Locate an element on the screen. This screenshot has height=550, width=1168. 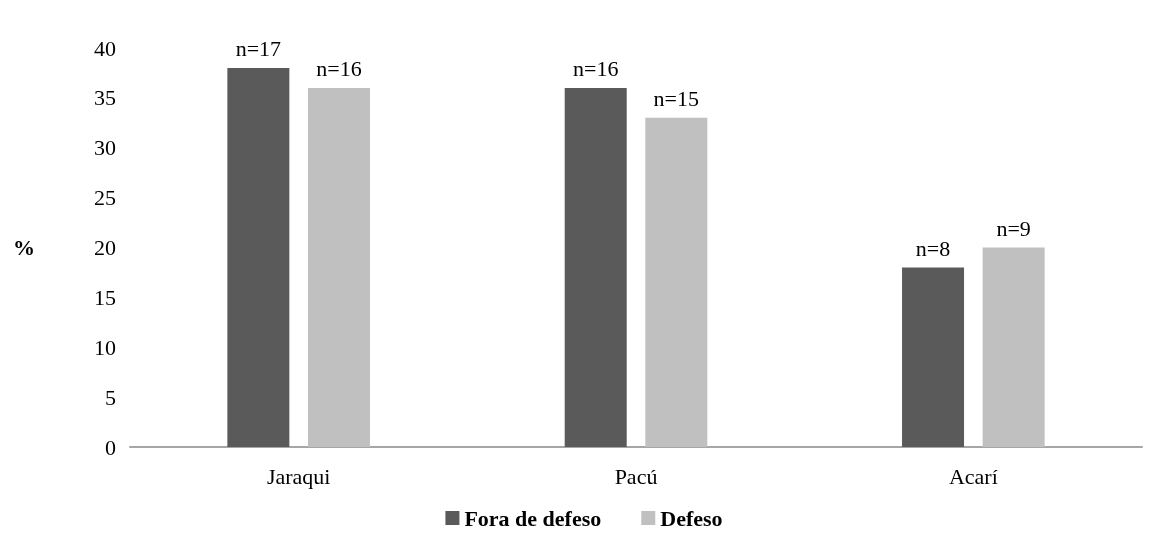
x-tick-label: Acarí is located at coordinates (973, 476).